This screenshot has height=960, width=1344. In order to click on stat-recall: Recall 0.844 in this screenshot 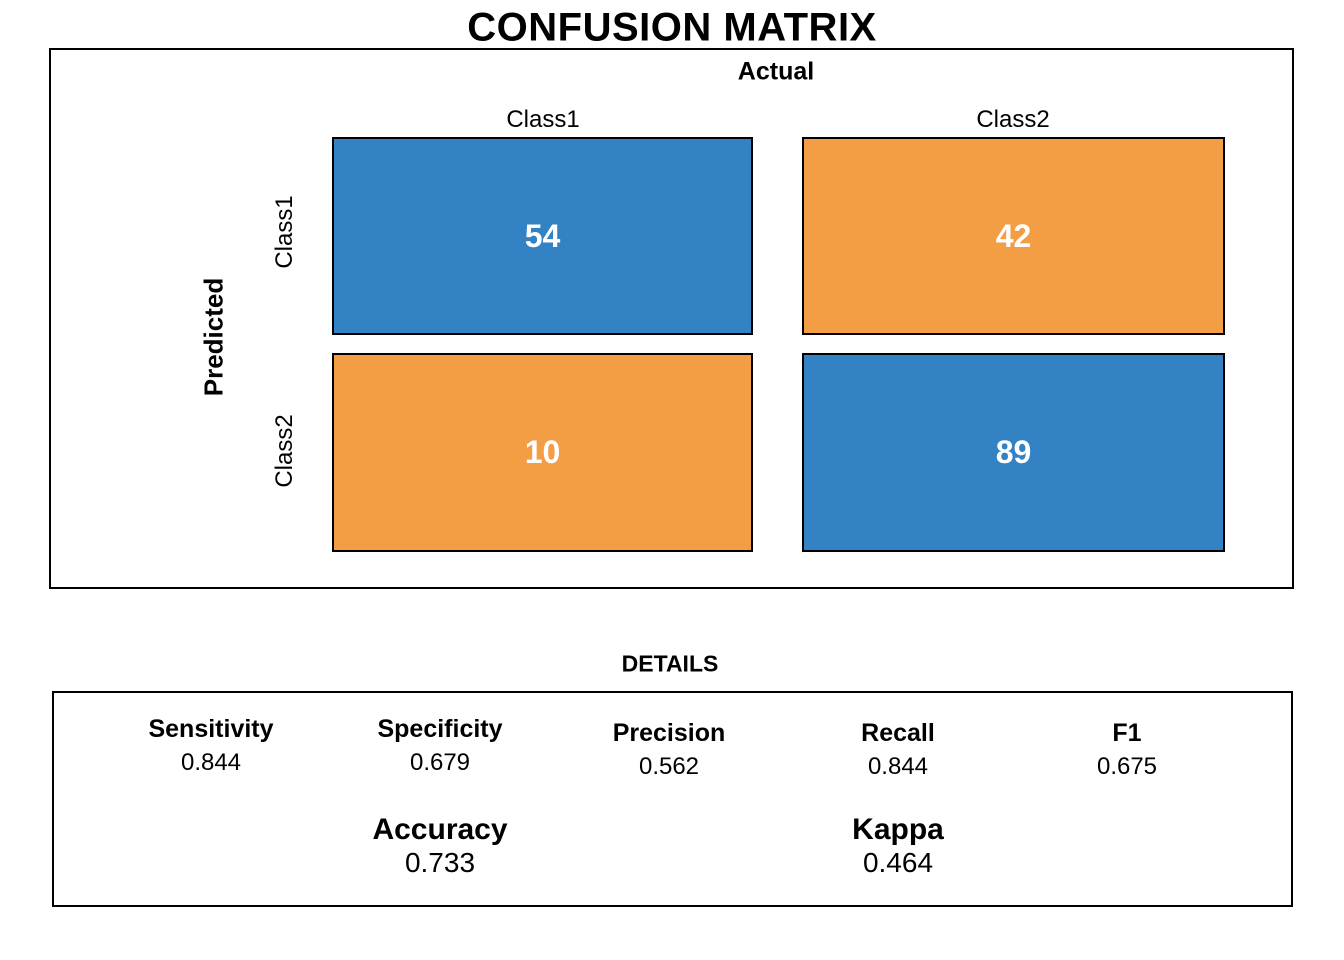, I will do `click(898, 748)`.